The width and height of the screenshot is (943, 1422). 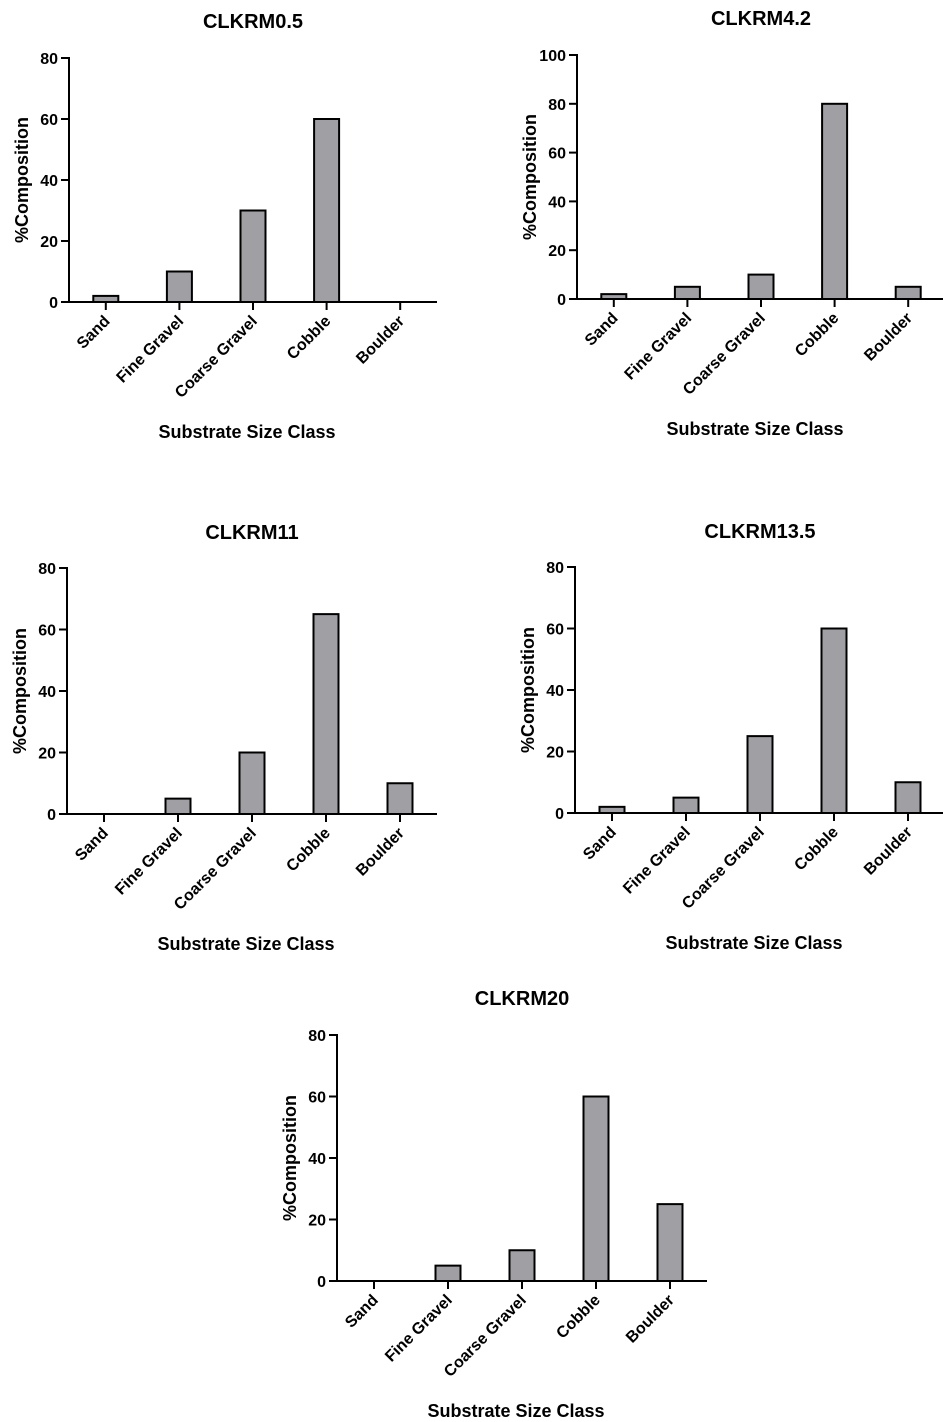 What do you see at coordinates (759, 532) in the screenshot?
I see `chart-title: CLKRM13.5` at bounding box center [759, 532].